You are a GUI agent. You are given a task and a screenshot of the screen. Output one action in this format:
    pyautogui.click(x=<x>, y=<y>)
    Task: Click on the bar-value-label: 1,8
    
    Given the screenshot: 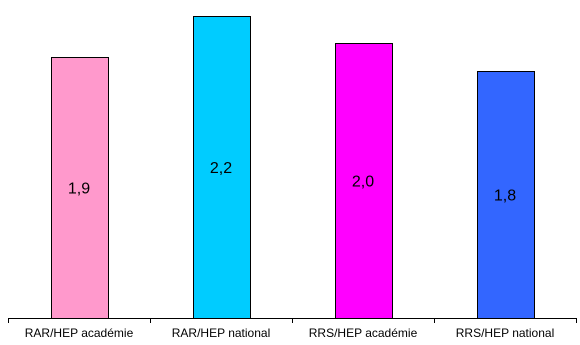 What is the action you would take?
    pyautogui.click(x=505, y=195)
    